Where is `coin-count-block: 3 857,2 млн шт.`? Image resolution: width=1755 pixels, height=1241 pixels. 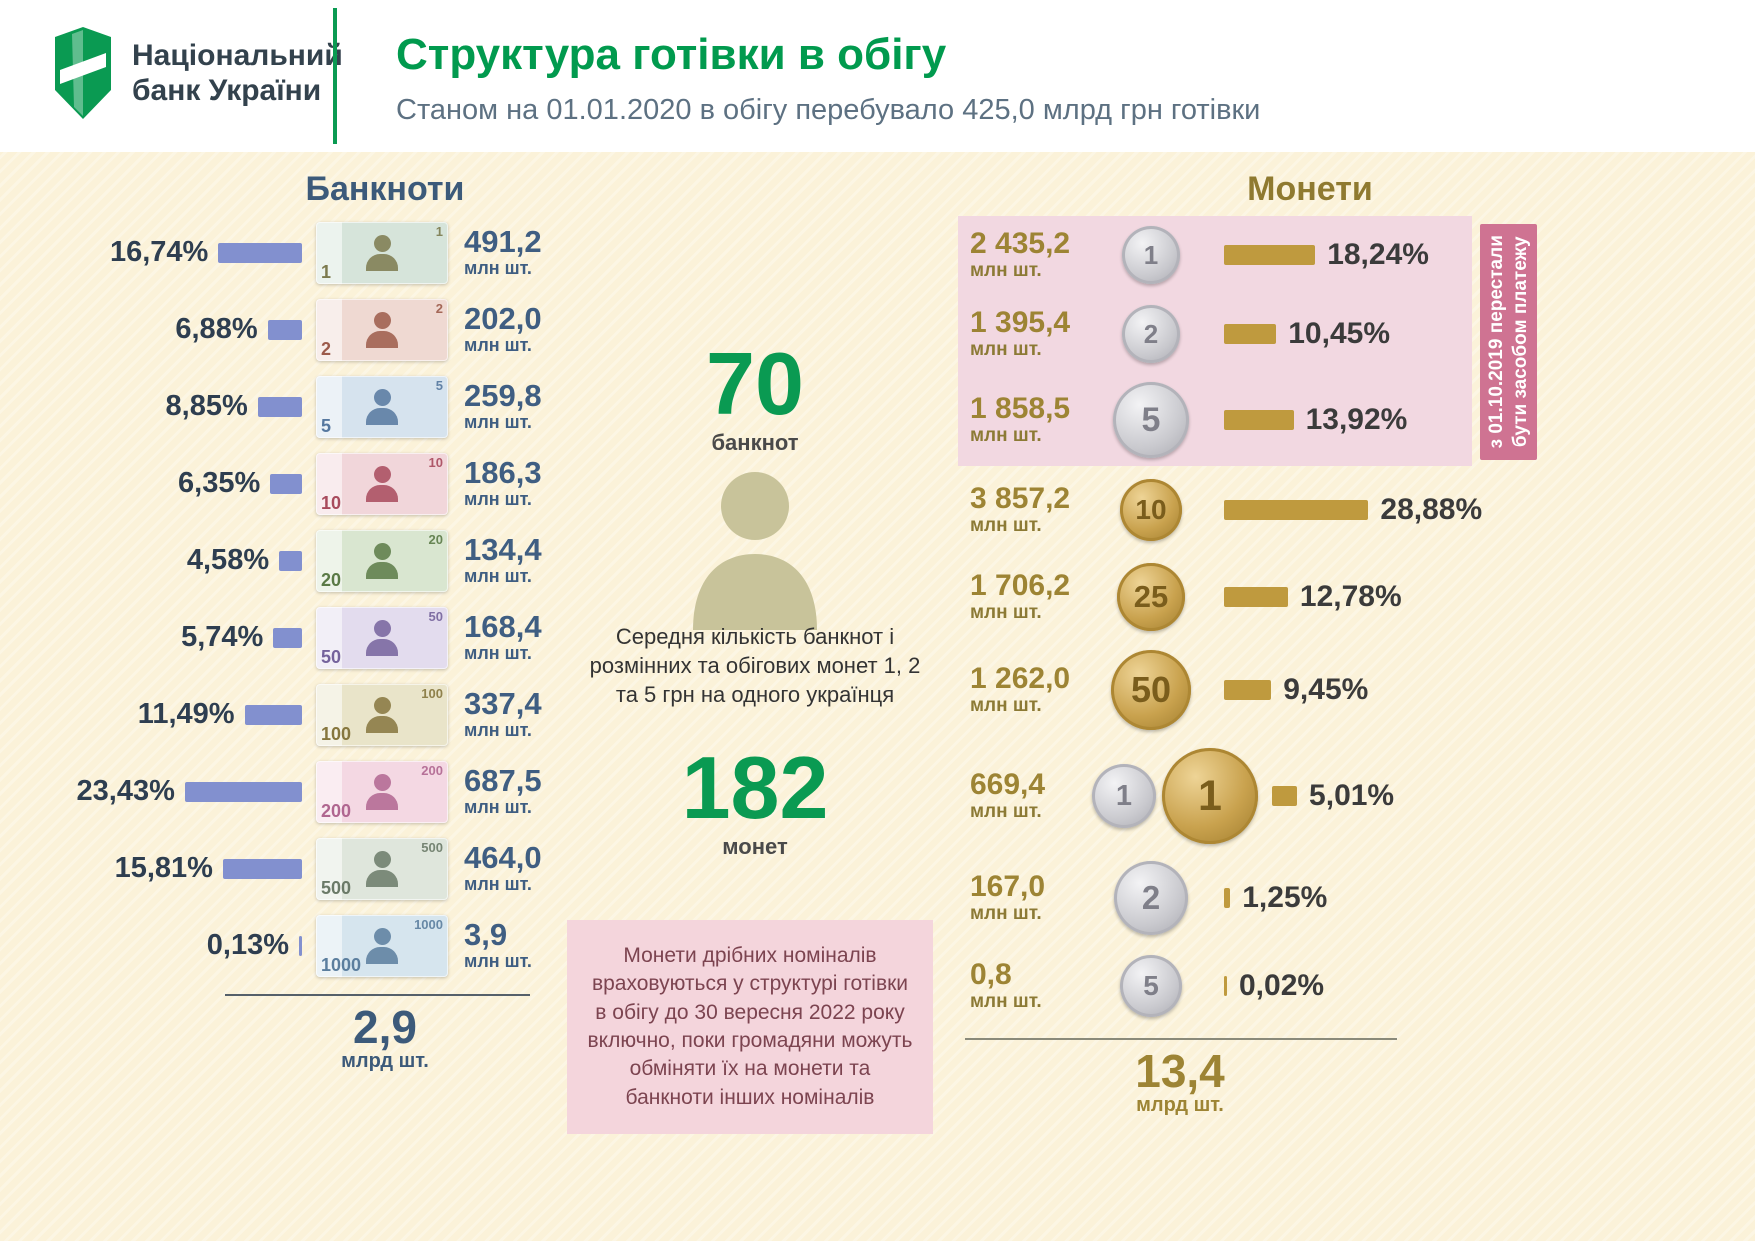 coin-count-block: 3 857,2 млн шт. is located at coordinates (1029, 510).